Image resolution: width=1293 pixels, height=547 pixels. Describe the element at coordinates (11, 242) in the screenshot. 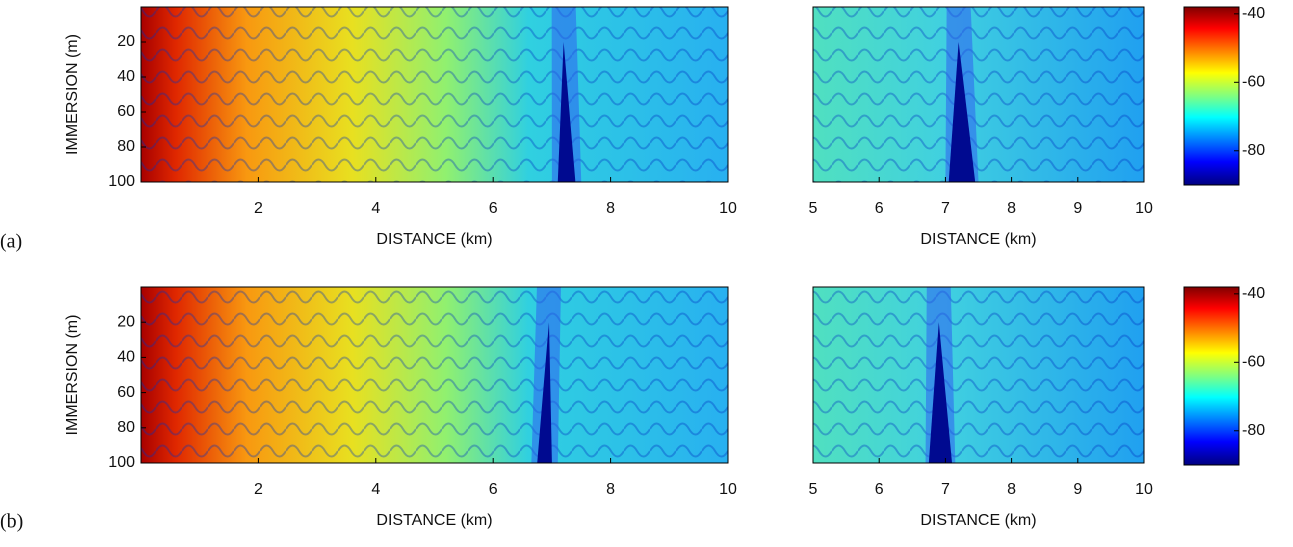

I see `panel-label: (a)` at that location.